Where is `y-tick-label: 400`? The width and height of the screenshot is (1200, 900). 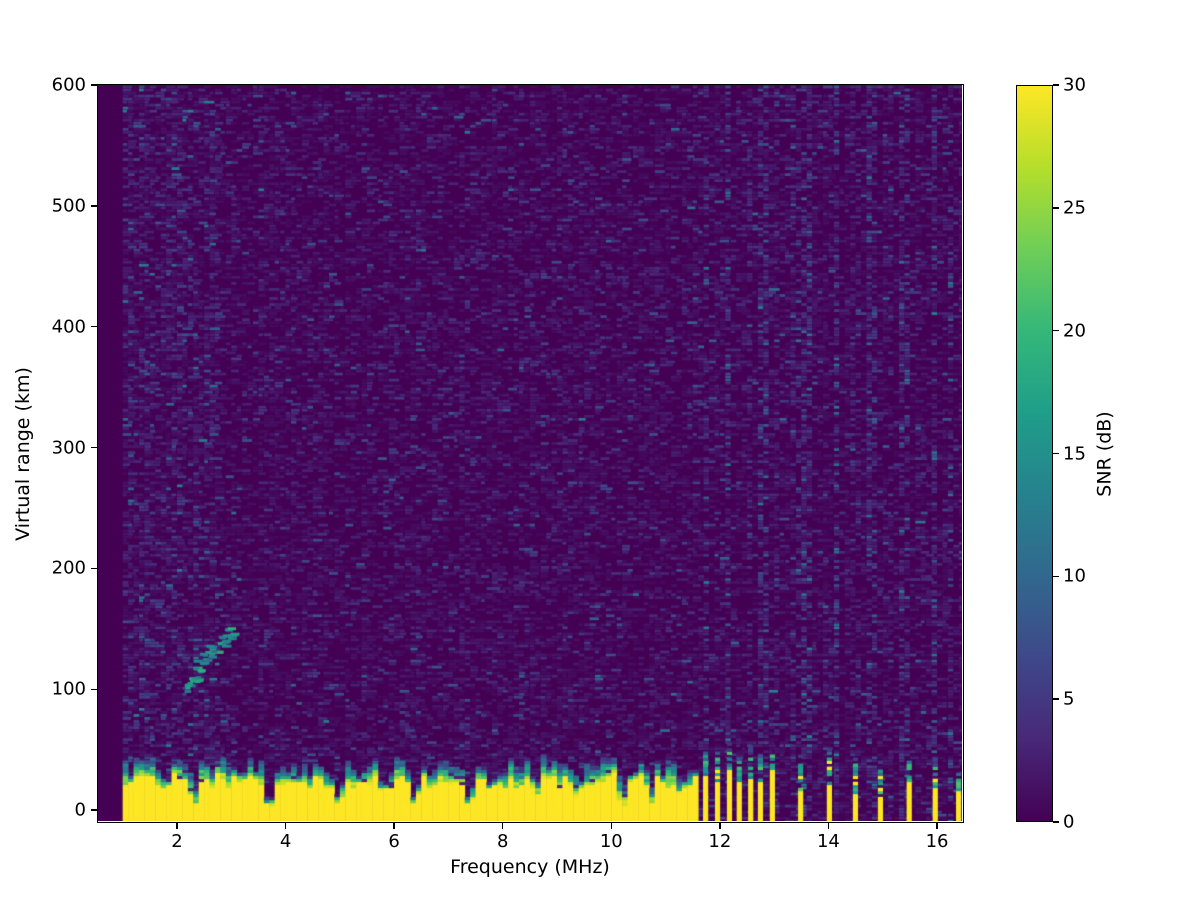 y-tick-label: 400 is located at coordinates (68, 327).